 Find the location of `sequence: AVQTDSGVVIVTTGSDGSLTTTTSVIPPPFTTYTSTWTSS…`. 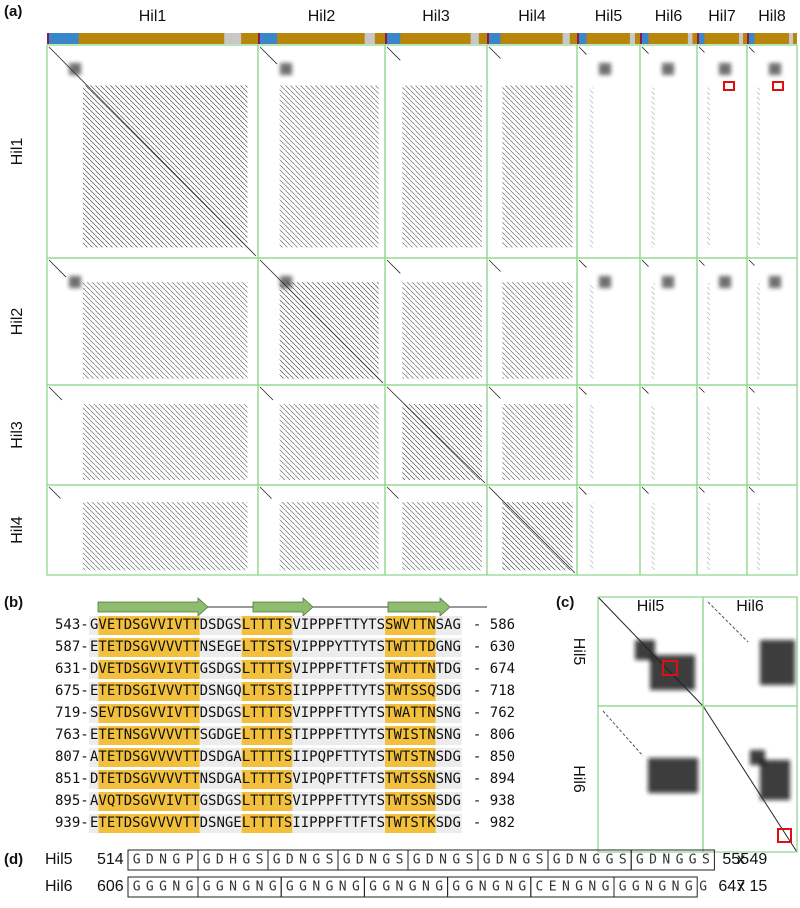

sequence: AVQTDSGVVIVTTGSDGSLTTTTSVIPPPFTTYTSTWTSS… is located at coordinates (275, 801).